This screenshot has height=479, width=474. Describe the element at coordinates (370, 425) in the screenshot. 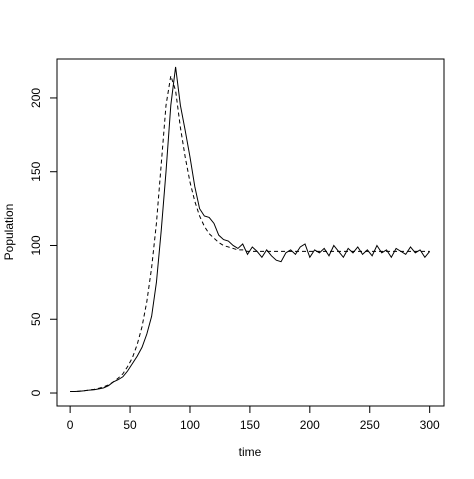

I see `x-tick-label: 250` at that location.